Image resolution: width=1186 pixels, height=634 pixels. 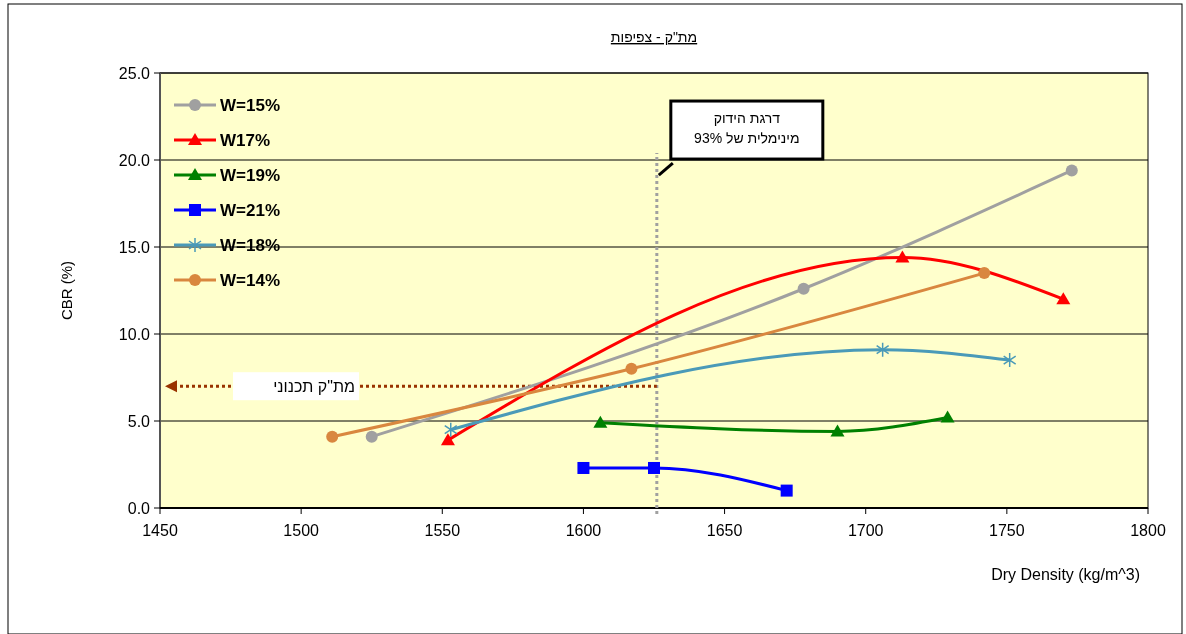 I want to click on x-tick-label: 1500, so click(x=301, y=530).